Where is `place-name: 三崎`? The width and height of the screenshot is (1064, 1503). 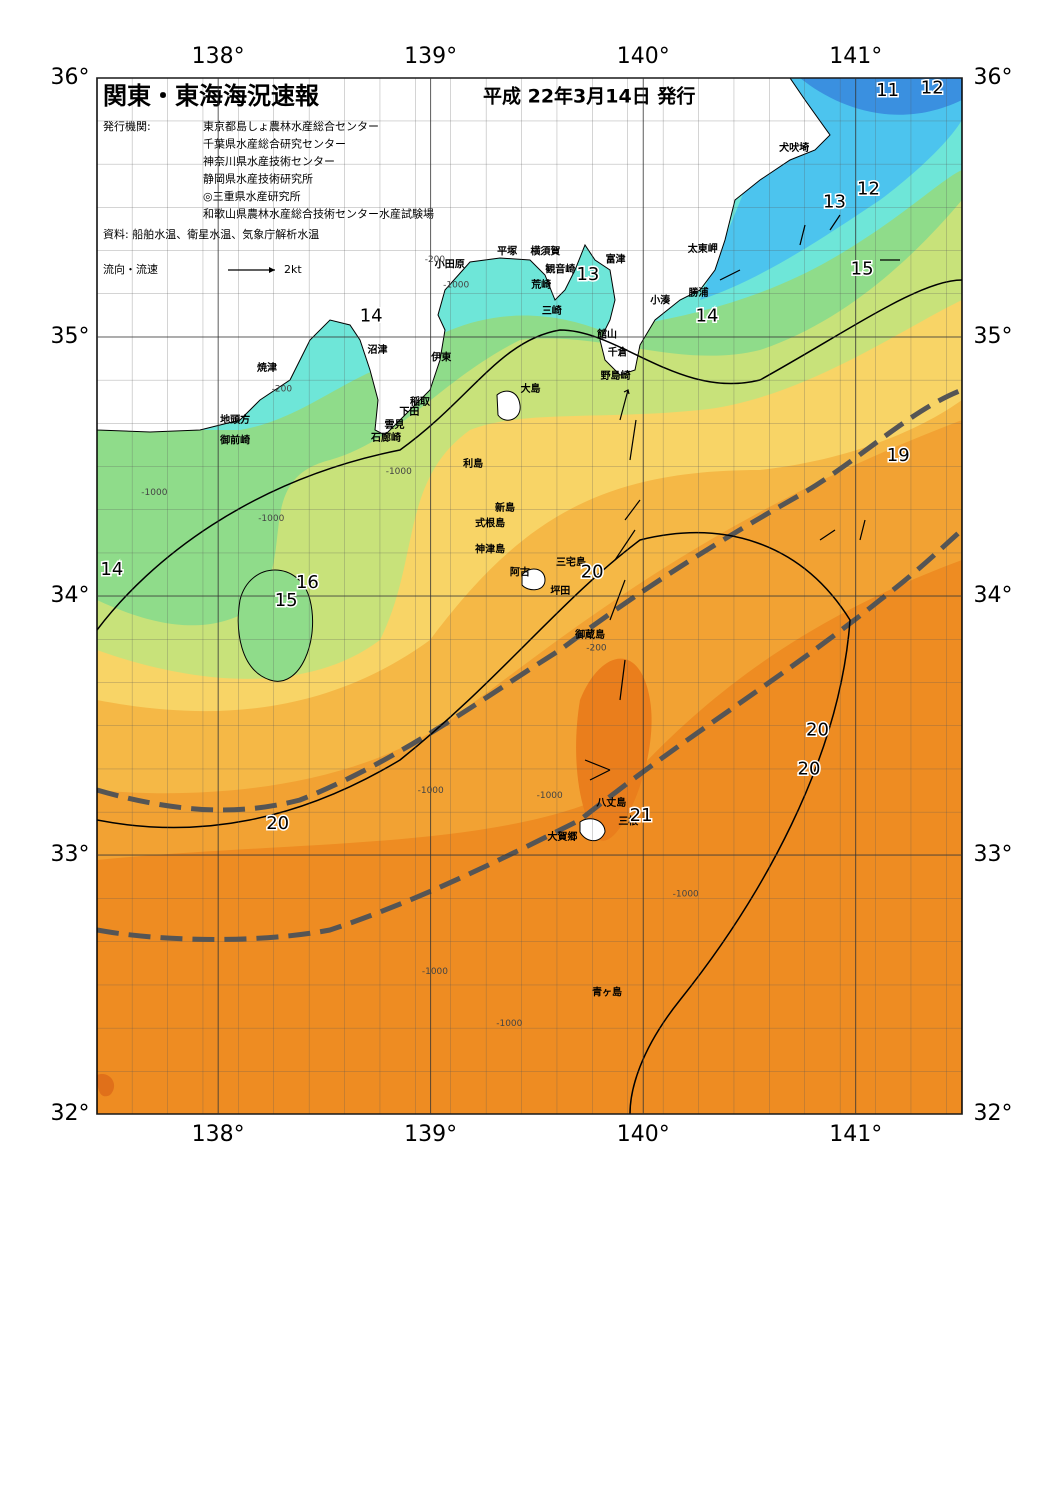 place-name: 三崎 is located at coordinates (552, 310).